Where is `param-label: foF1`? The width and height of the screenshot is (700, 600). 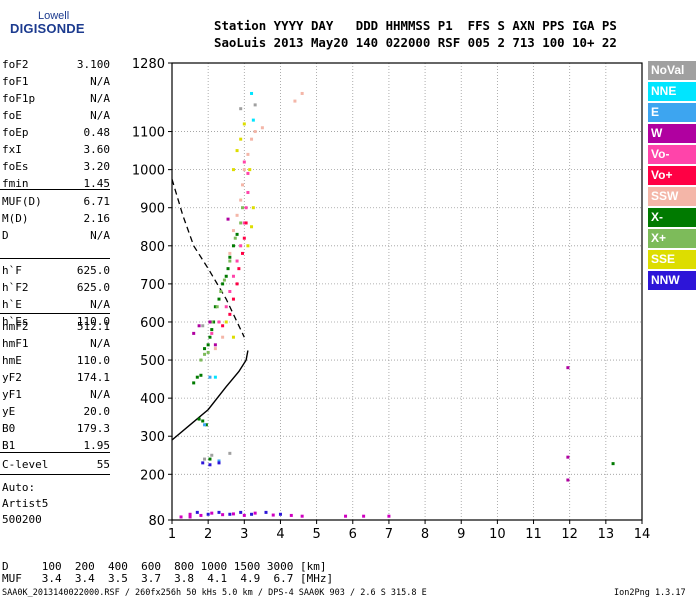 param-label: foF1 is located at coordinates (15, 81).